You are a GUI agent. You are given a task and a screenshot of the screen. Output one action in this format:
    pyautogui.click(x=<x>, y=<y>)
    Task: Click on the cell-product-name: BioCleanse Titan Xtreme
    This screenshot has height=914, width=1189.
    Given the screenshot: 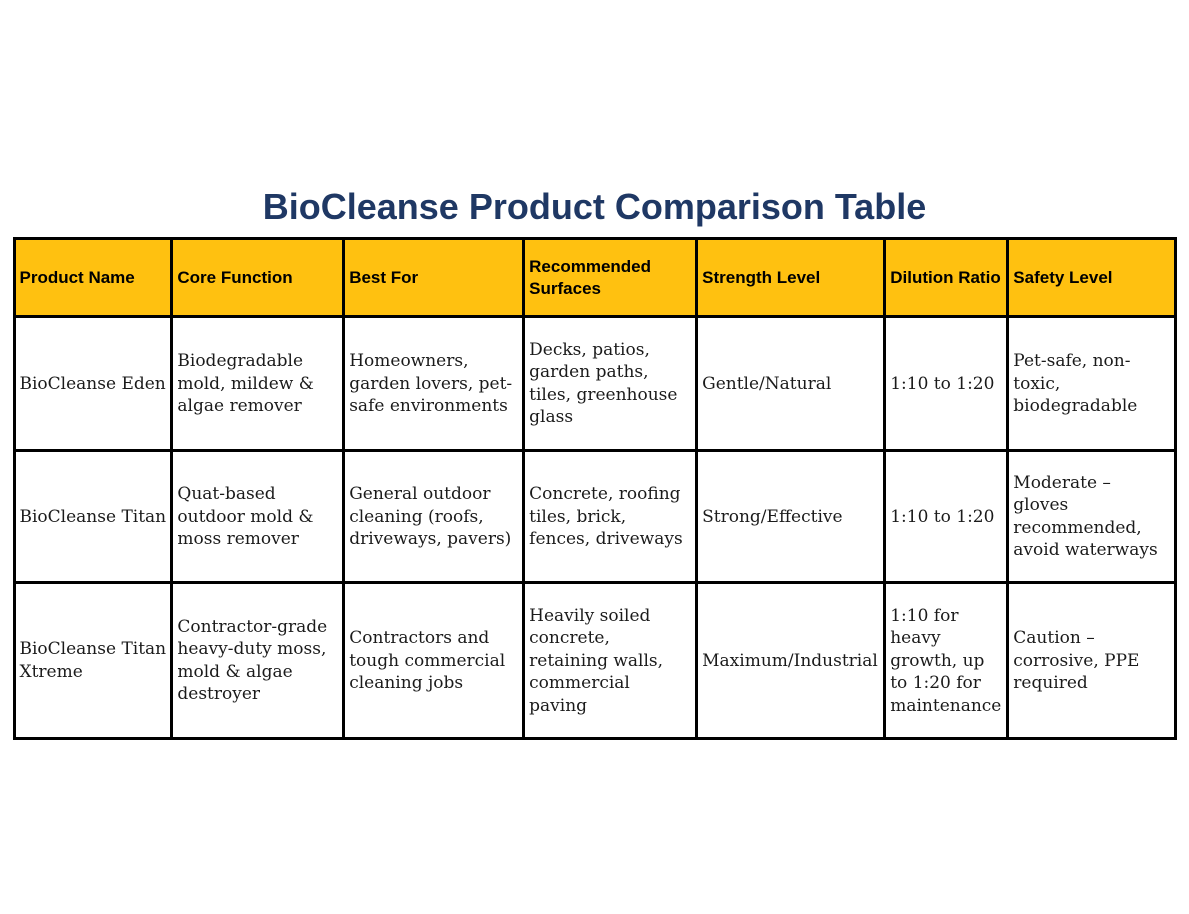 What is the action you would take?
    pyautogui.click(x=93, y=661)
    